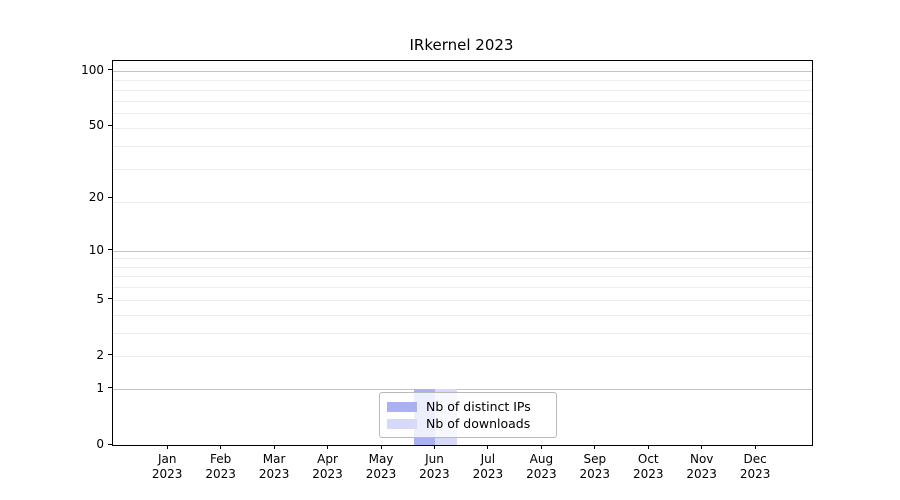 The height and width of the screenshot is (500, 900). I want to click on x-tick-month: Jun, so click(434, 459).